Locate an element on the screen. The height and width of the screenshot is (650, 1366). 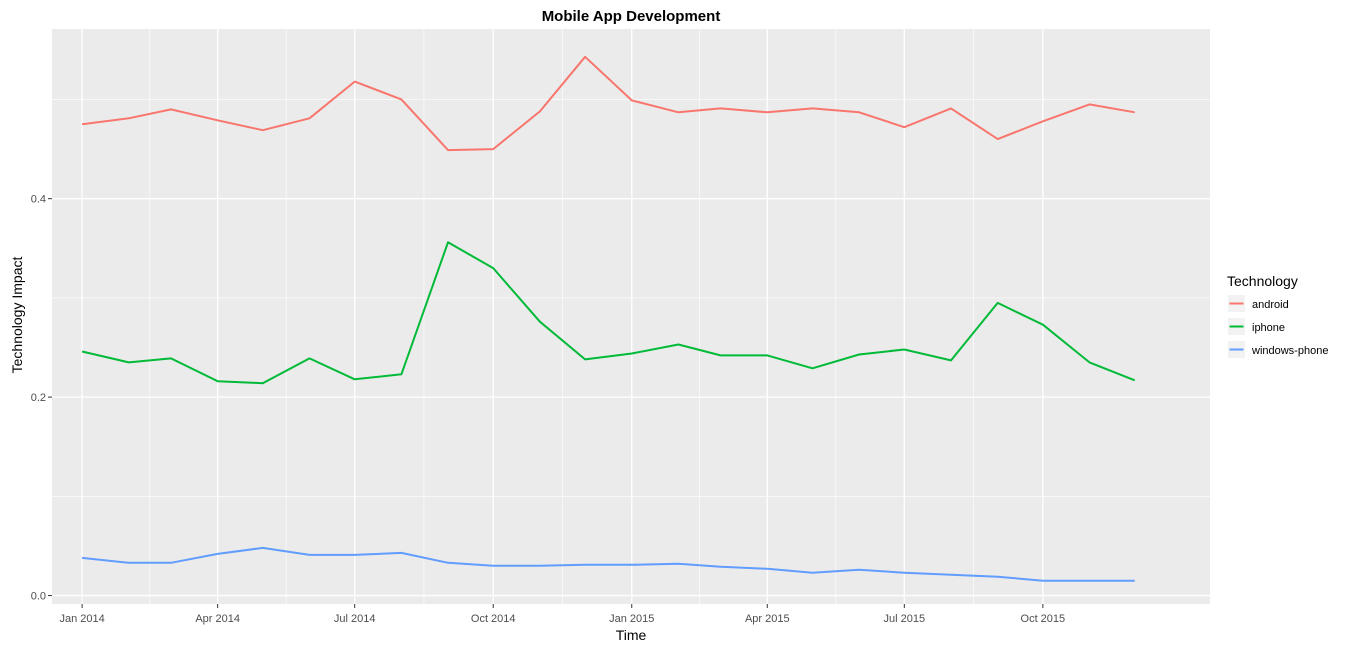
series-line-android is located at coordinates (608, 103).